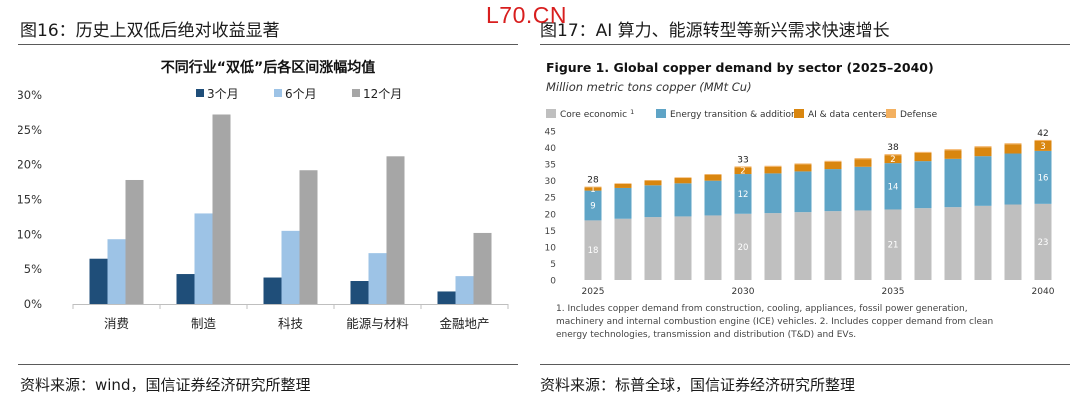 Image resolution: width=1080 pixels, height=408 pixels. I want to click on legend-label-2: 6个月, so click(301, 94).